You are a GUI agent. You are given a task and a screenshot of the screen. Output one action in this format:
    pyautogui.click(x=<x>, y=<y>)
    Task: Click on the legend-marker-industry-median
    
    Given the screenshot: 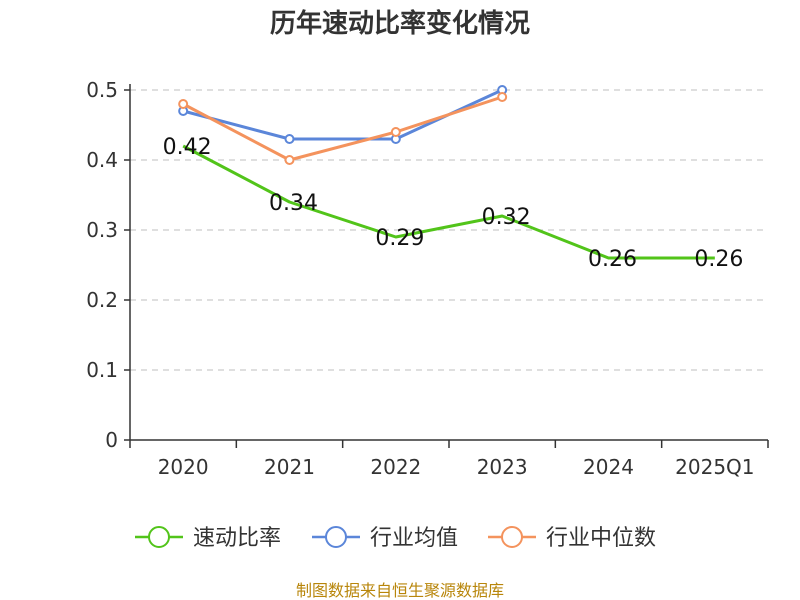 What is the action you would take?
    pyautogui.click(x=512, y=537)
    